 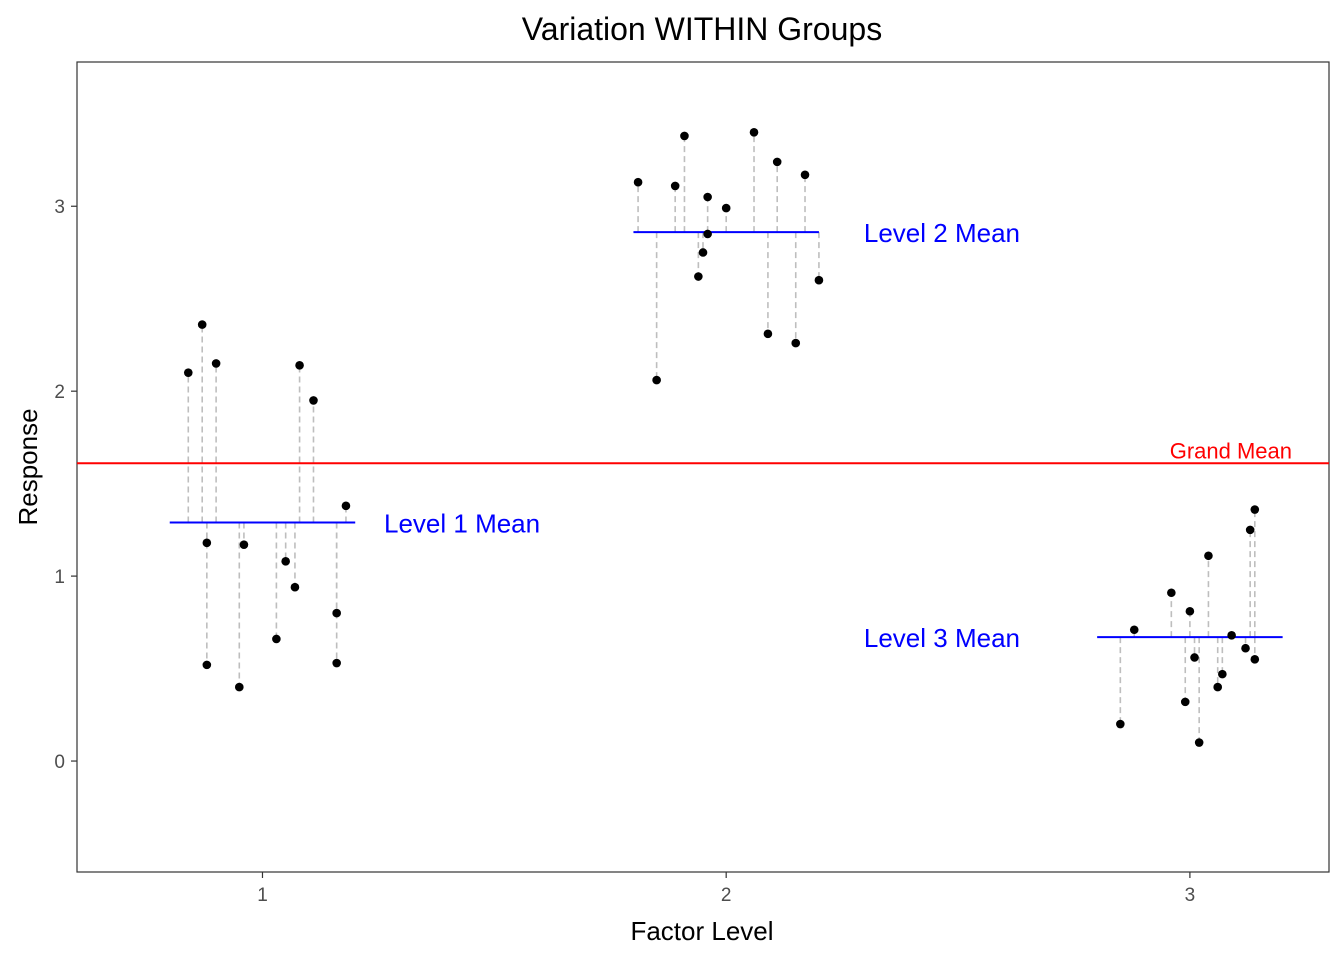 What do you see at coordinates (462, 523) in the screenshot?
I see `group-mean-label-1: Level 1 Mean` at bounding box center [462, 523].